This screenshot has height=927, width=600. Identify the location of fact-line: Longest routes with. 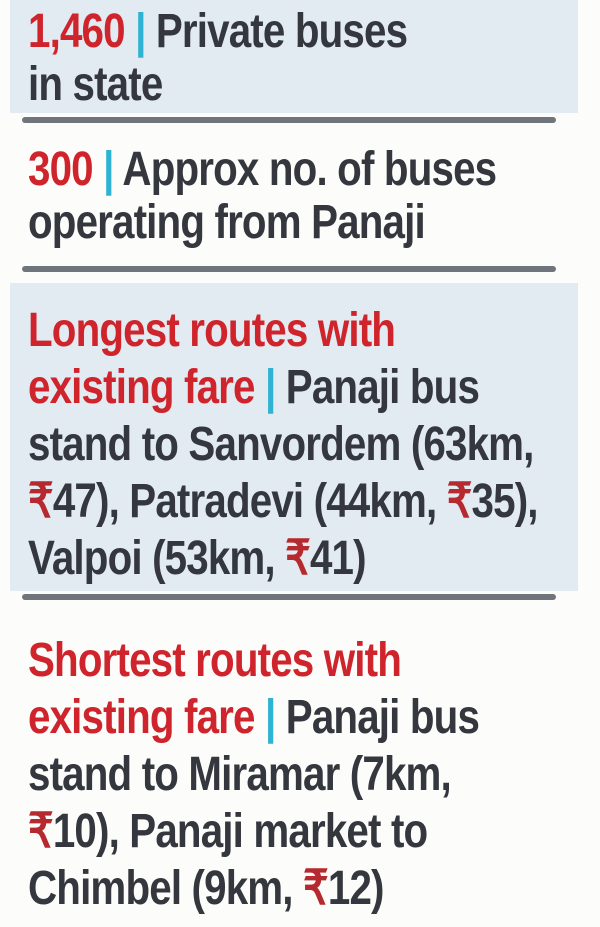
(259, 330).